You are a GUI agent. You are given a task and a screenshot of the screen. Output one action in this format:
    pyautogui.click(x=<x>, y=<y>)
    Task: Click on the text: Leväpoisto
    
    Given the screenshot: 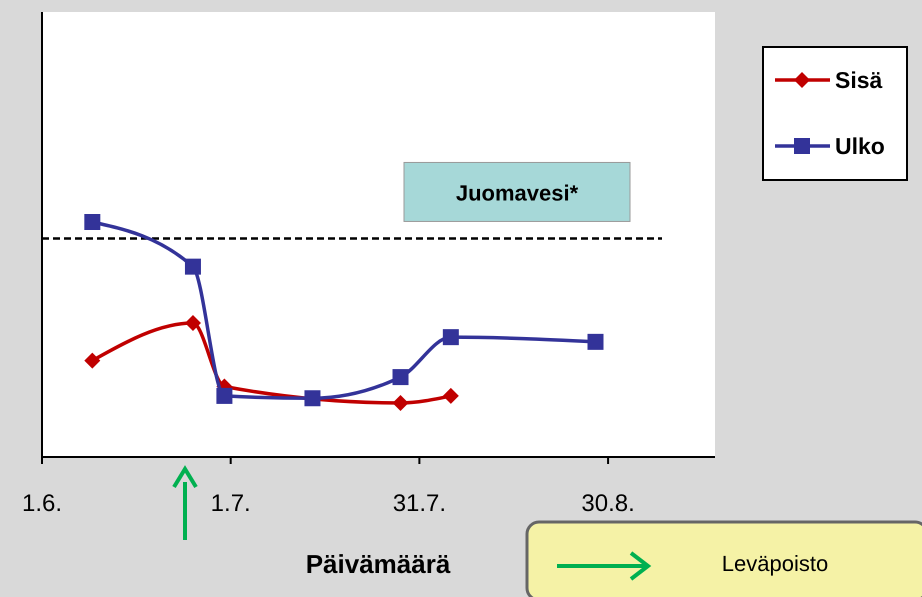 What is the action you would take?
    pyautogui.click(x=775, y=563)
    